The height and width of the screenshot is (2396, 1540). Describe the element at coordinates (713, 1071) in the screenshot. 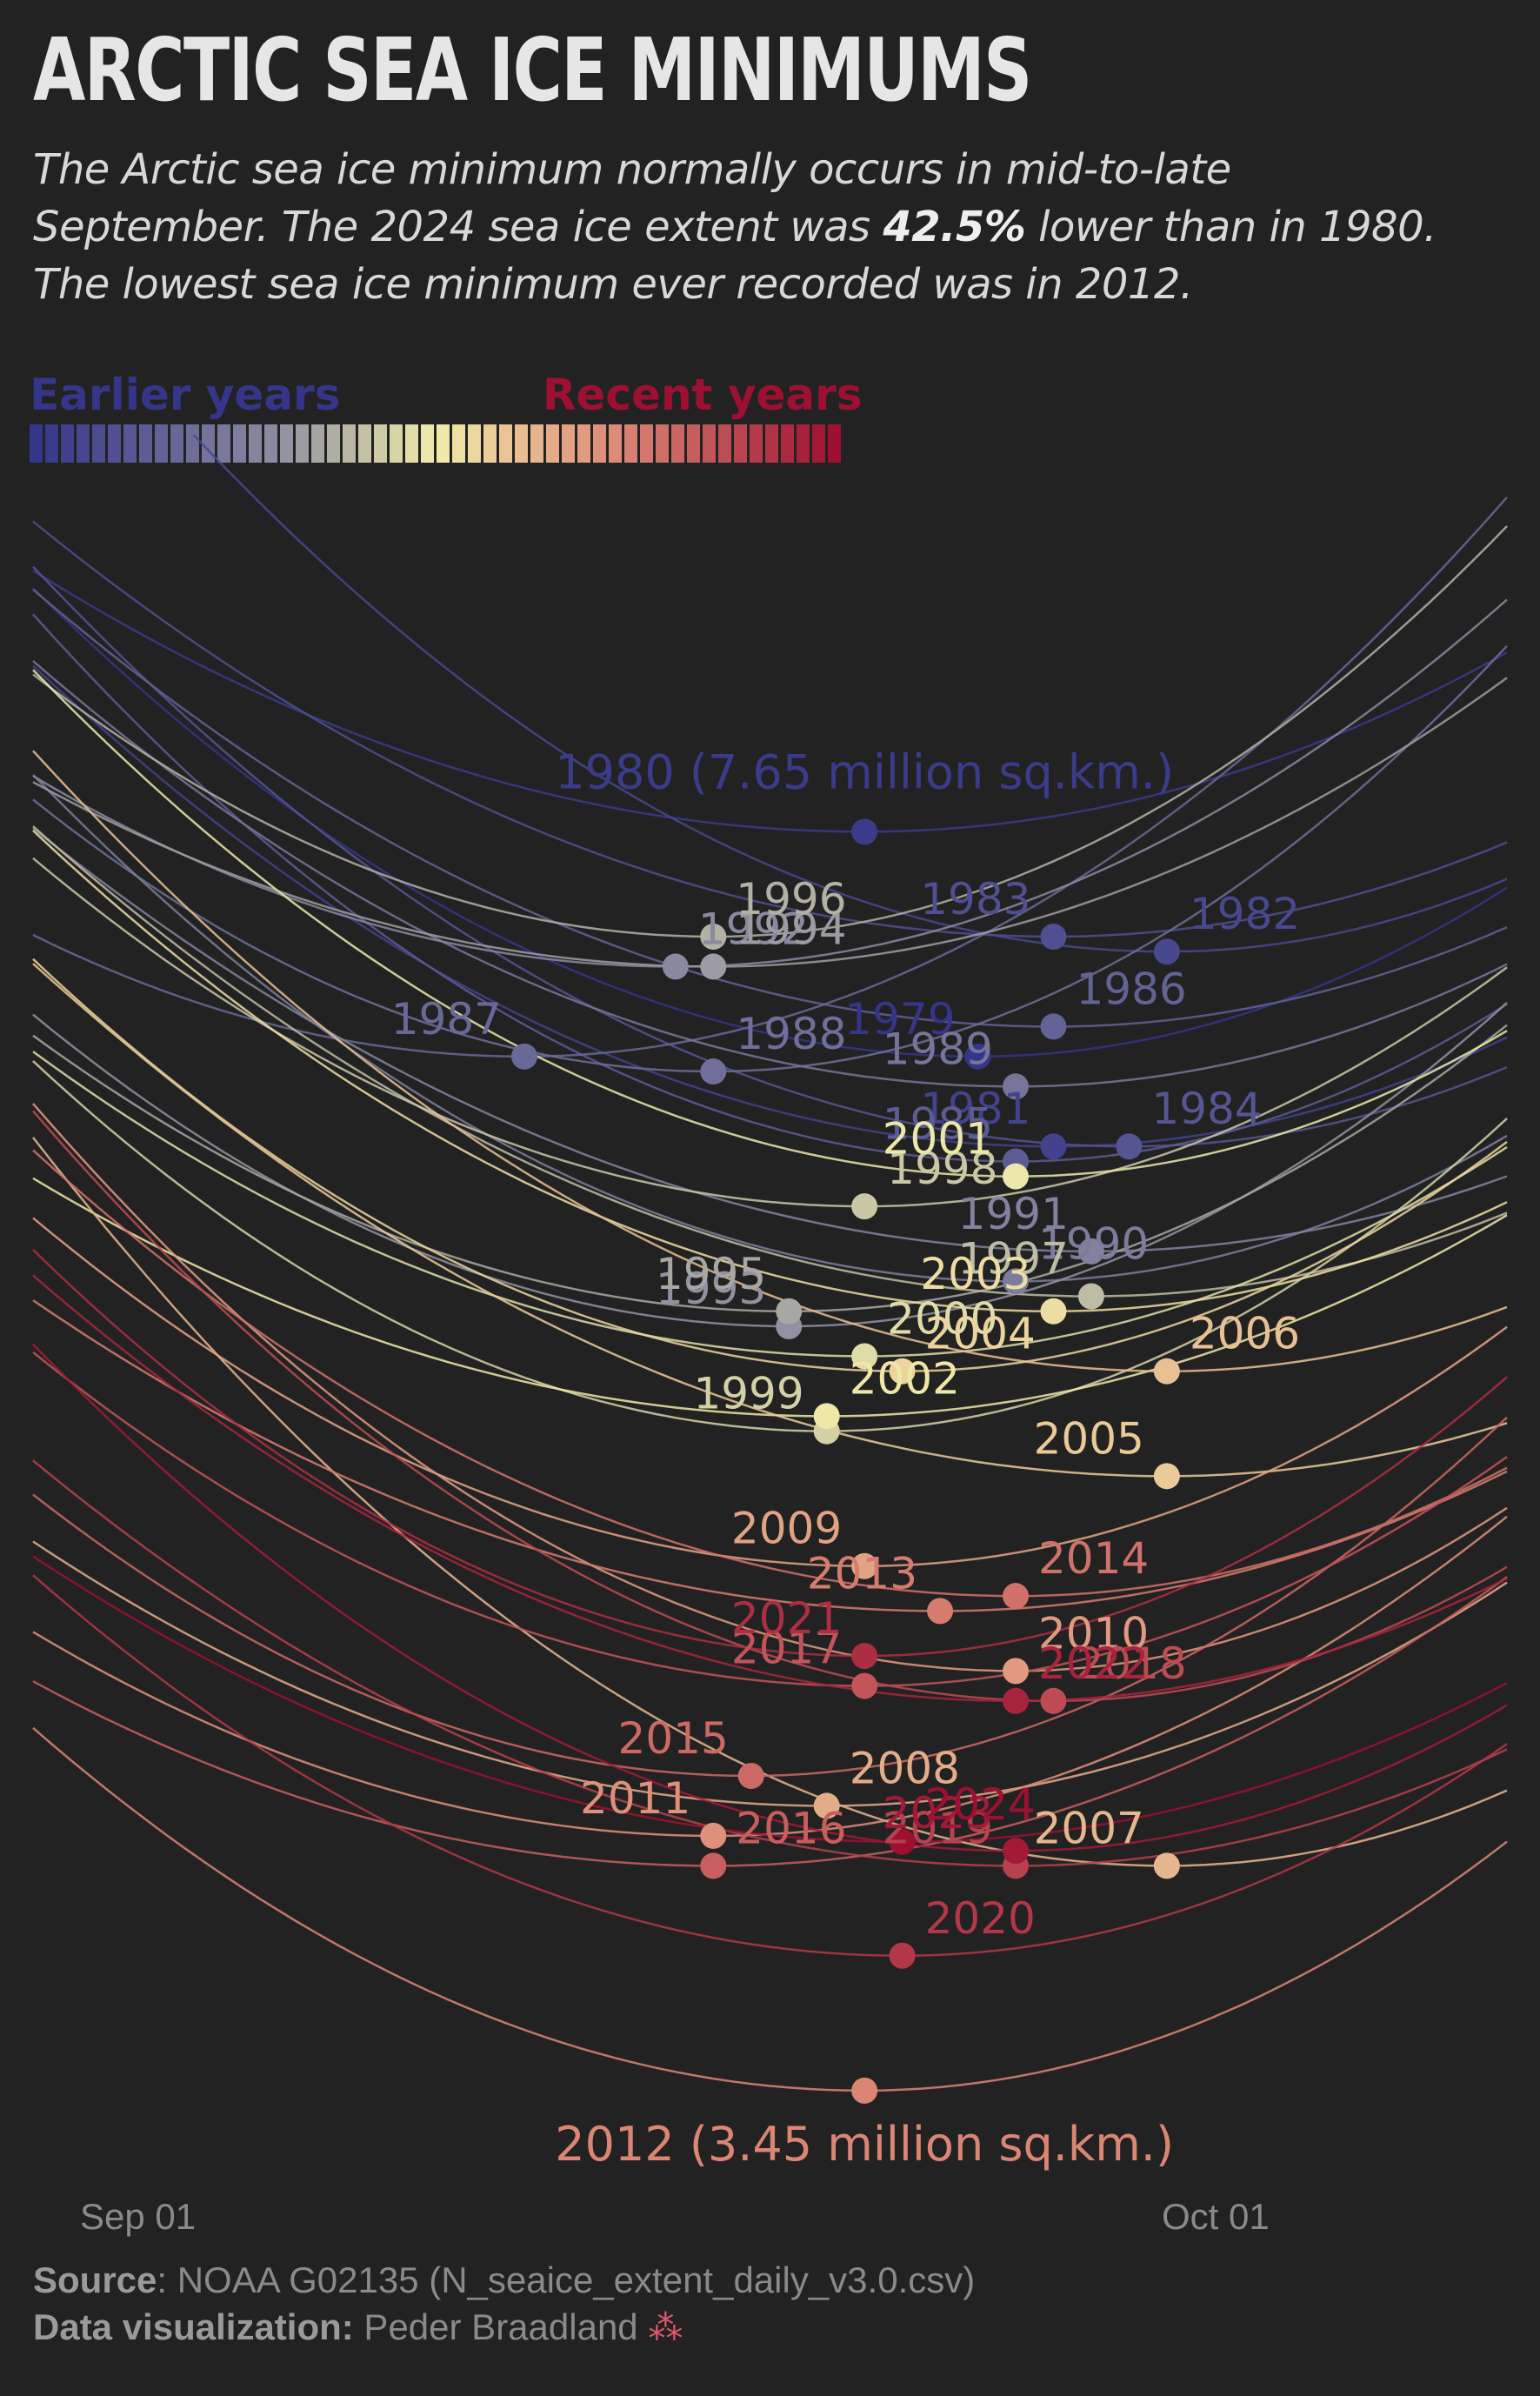

I see `minimum-point-1988` at that location.